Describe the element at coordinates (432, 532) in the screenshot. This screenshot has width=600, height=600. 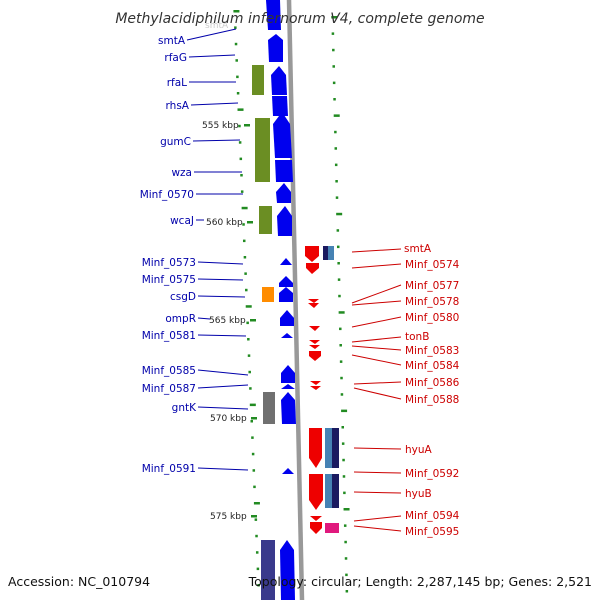
I see `gene-label: Minf_0595` at that location.